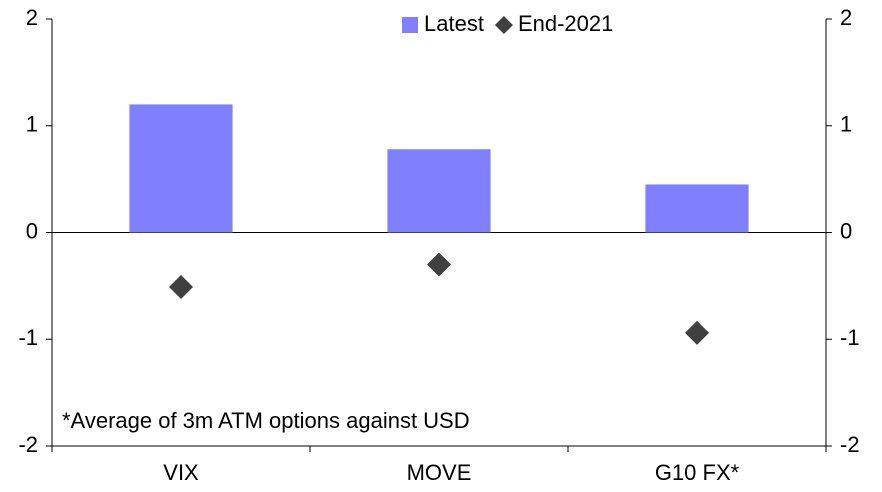 The width and height of the screenshot is (882, 492). Describe the element at coordinates (32, 230) in the screenshot. I see `y-tick-label: 0` at that location.